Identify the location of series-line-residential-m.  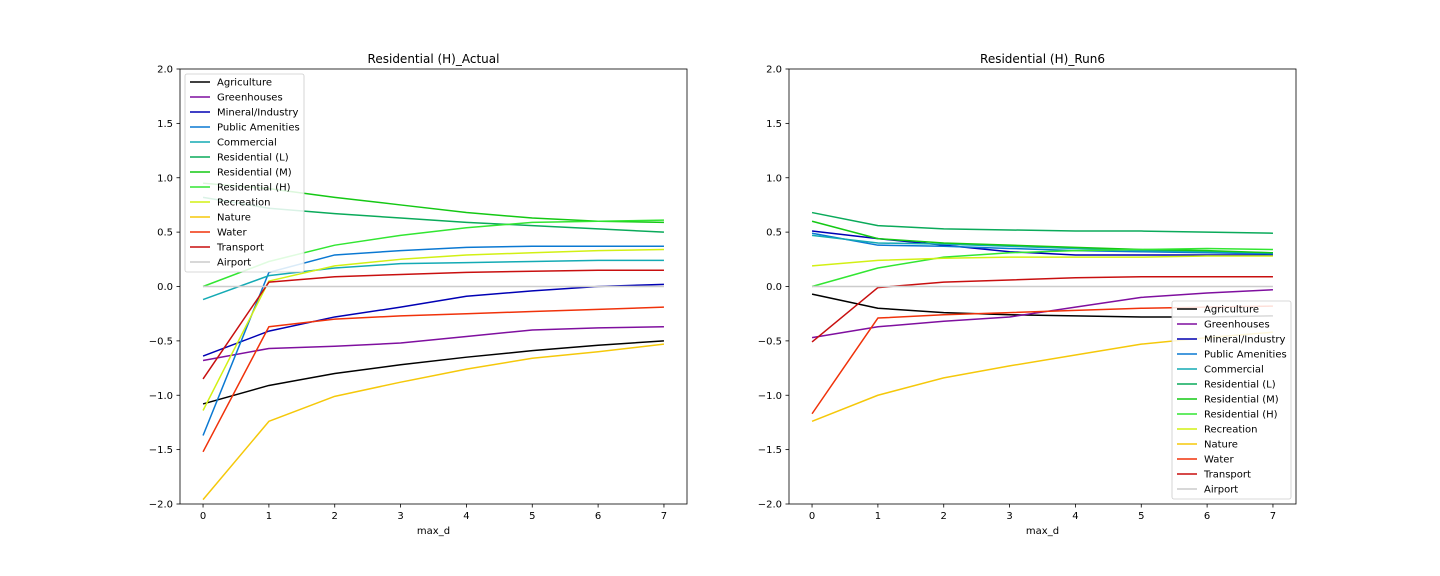
(1042, 237).